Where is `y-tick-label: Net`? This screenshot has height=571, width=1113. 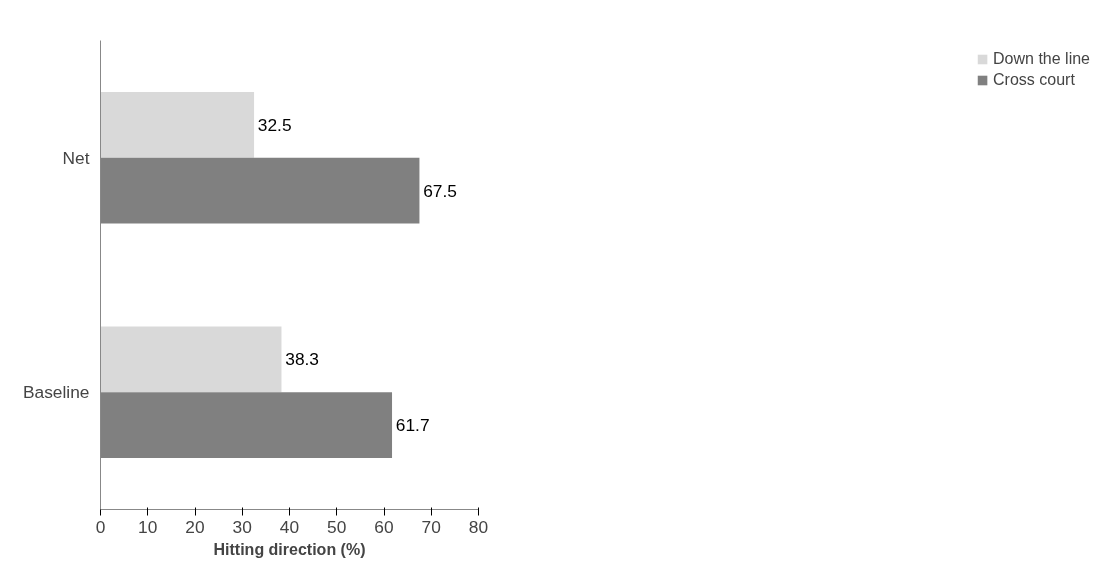 y-tick-label: Net is located at coordinates (76, 157).